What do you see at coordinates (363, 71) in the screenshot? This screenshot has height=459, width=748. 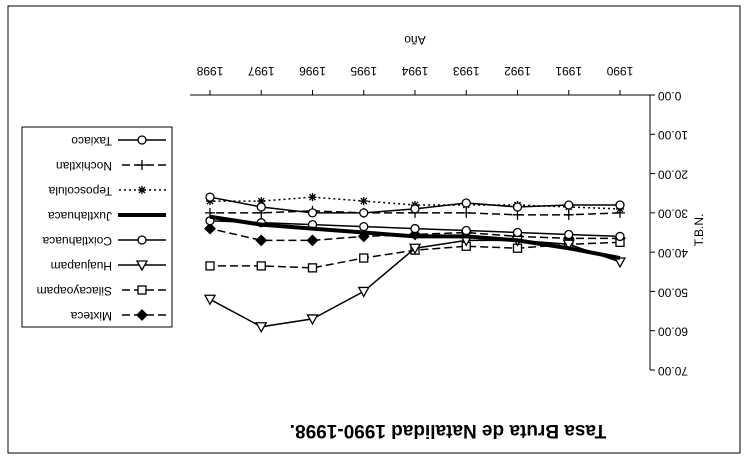 I see `x-tick-label: 1995` at bounding box center [363, 71].